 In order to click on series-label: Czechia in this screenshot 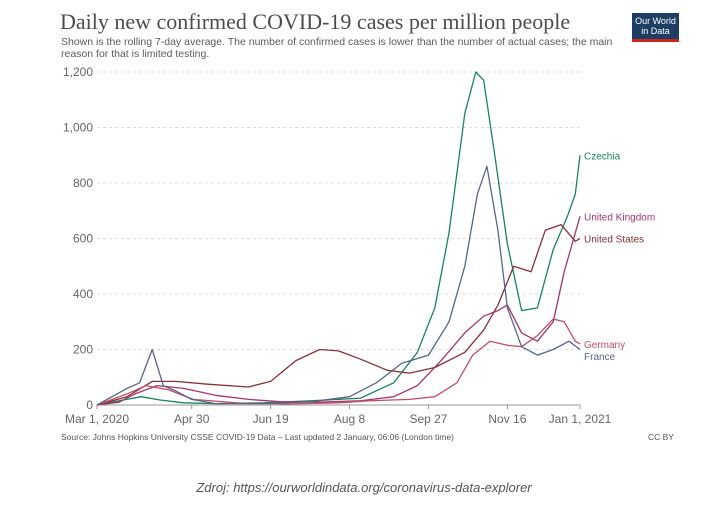, I will do `click(602, 156)`.